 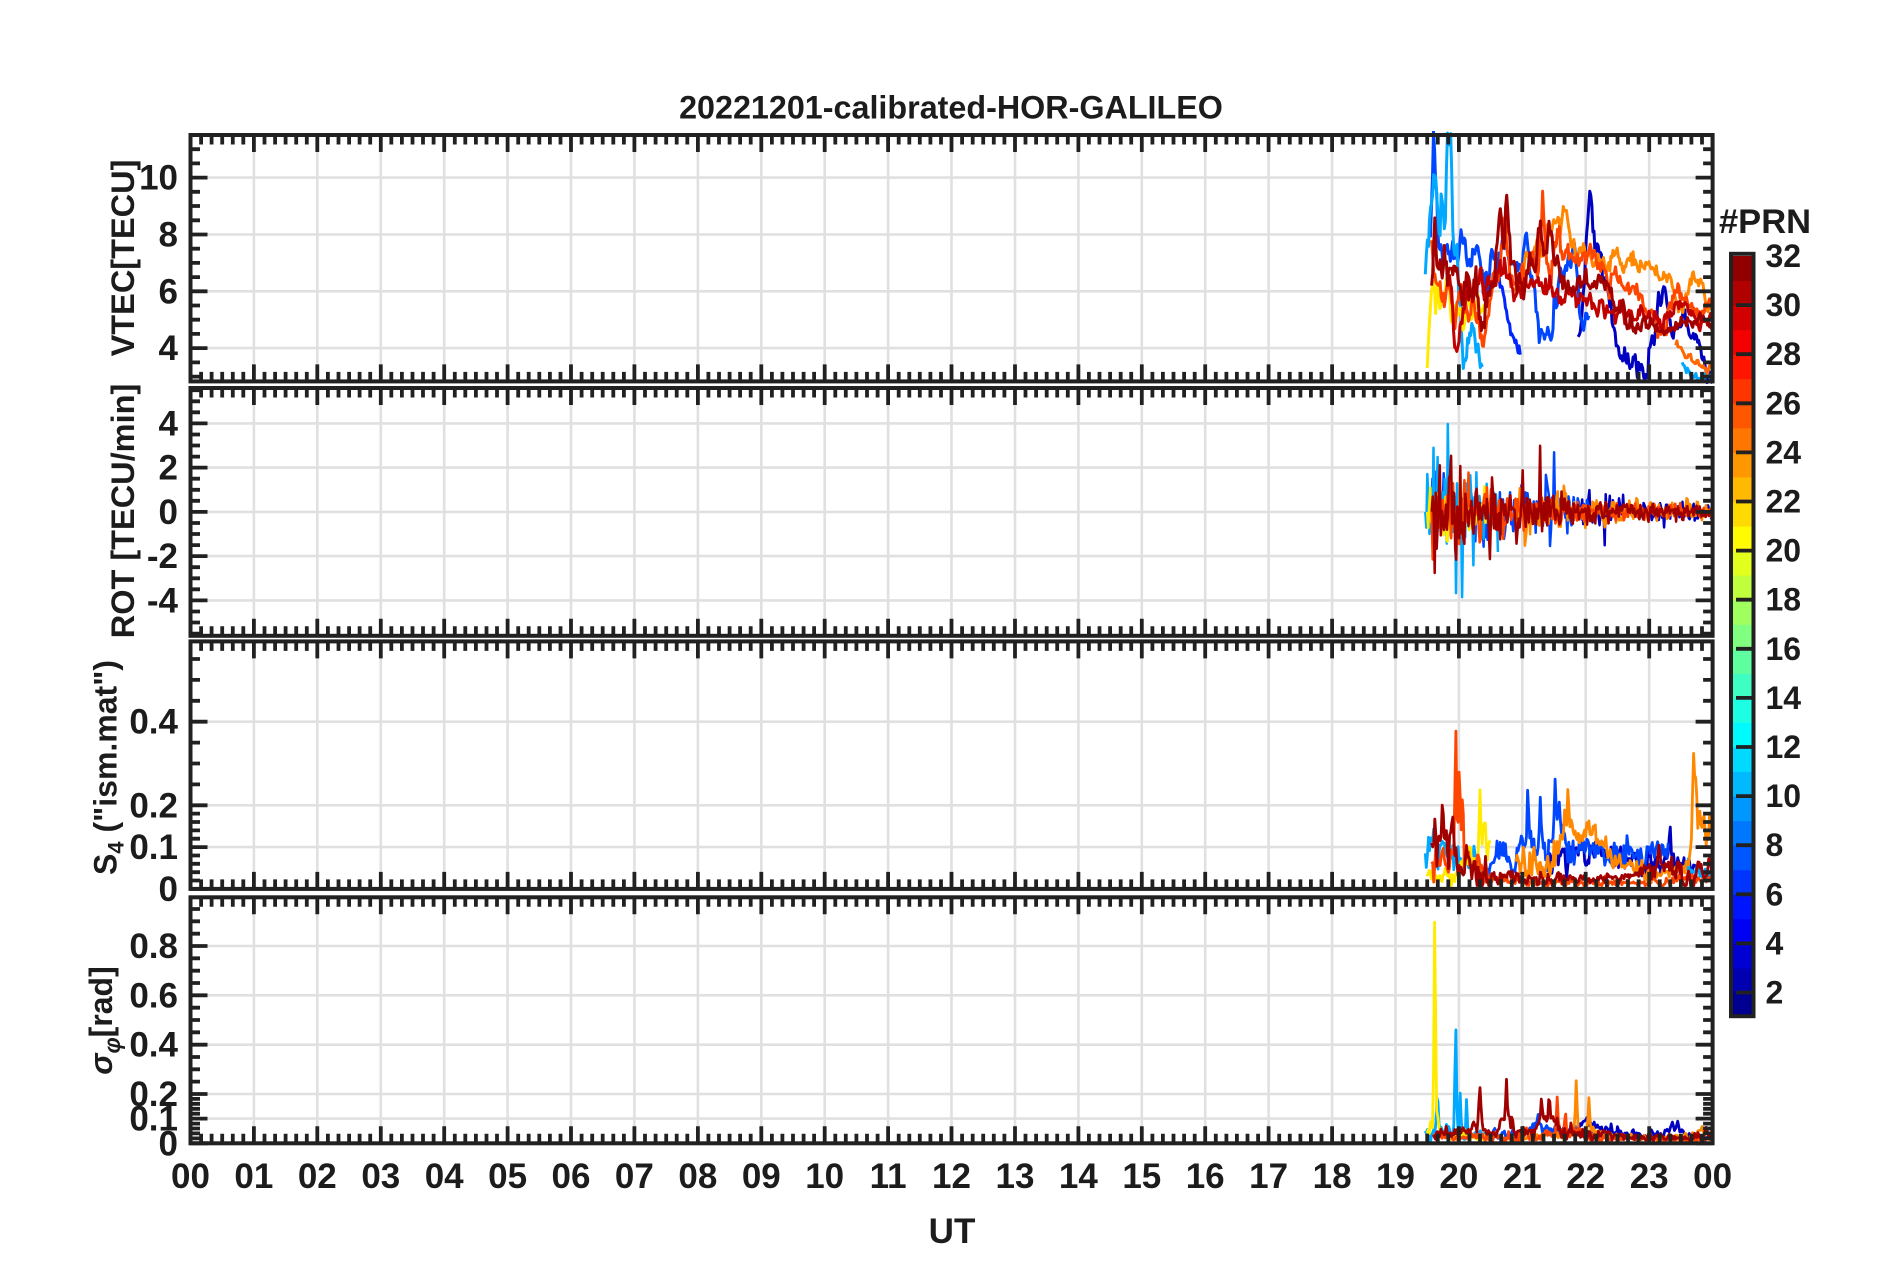 I want to click on svg-text: 13, so click(x=1015, y=1176).